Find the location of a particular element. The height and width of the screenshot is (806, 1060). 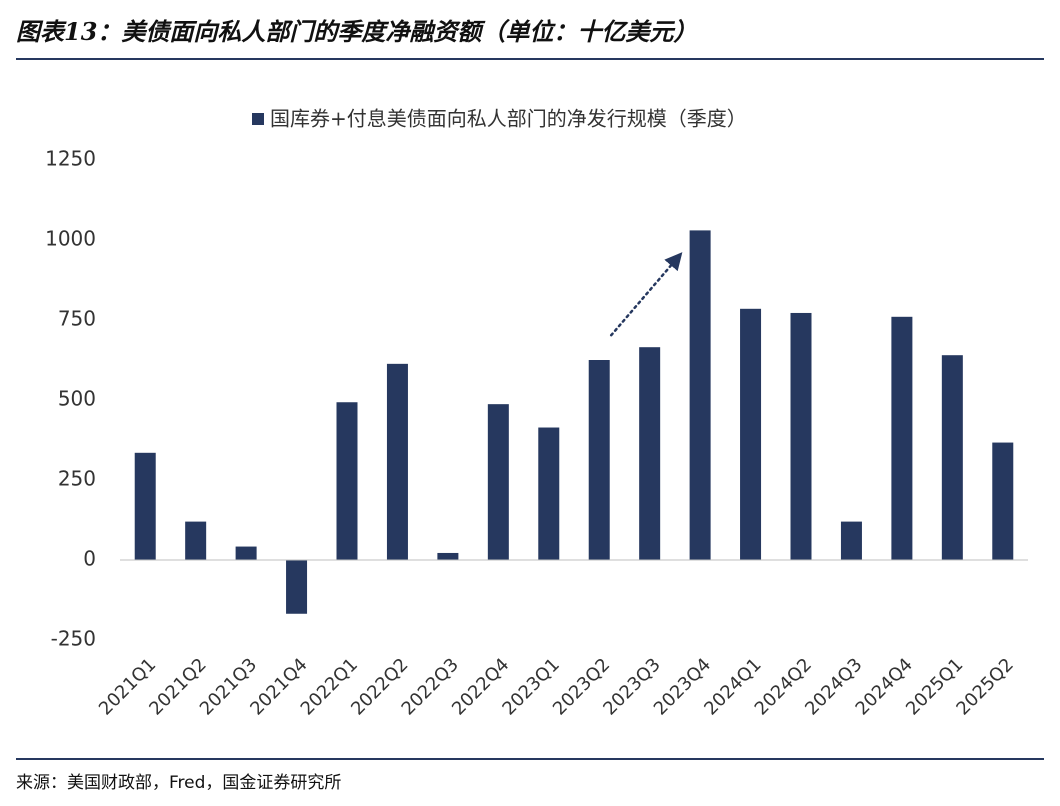

legend-label: 国库券+付息美债面向私人部门的净发行规模（季度） is located at coordinates (508, 119).